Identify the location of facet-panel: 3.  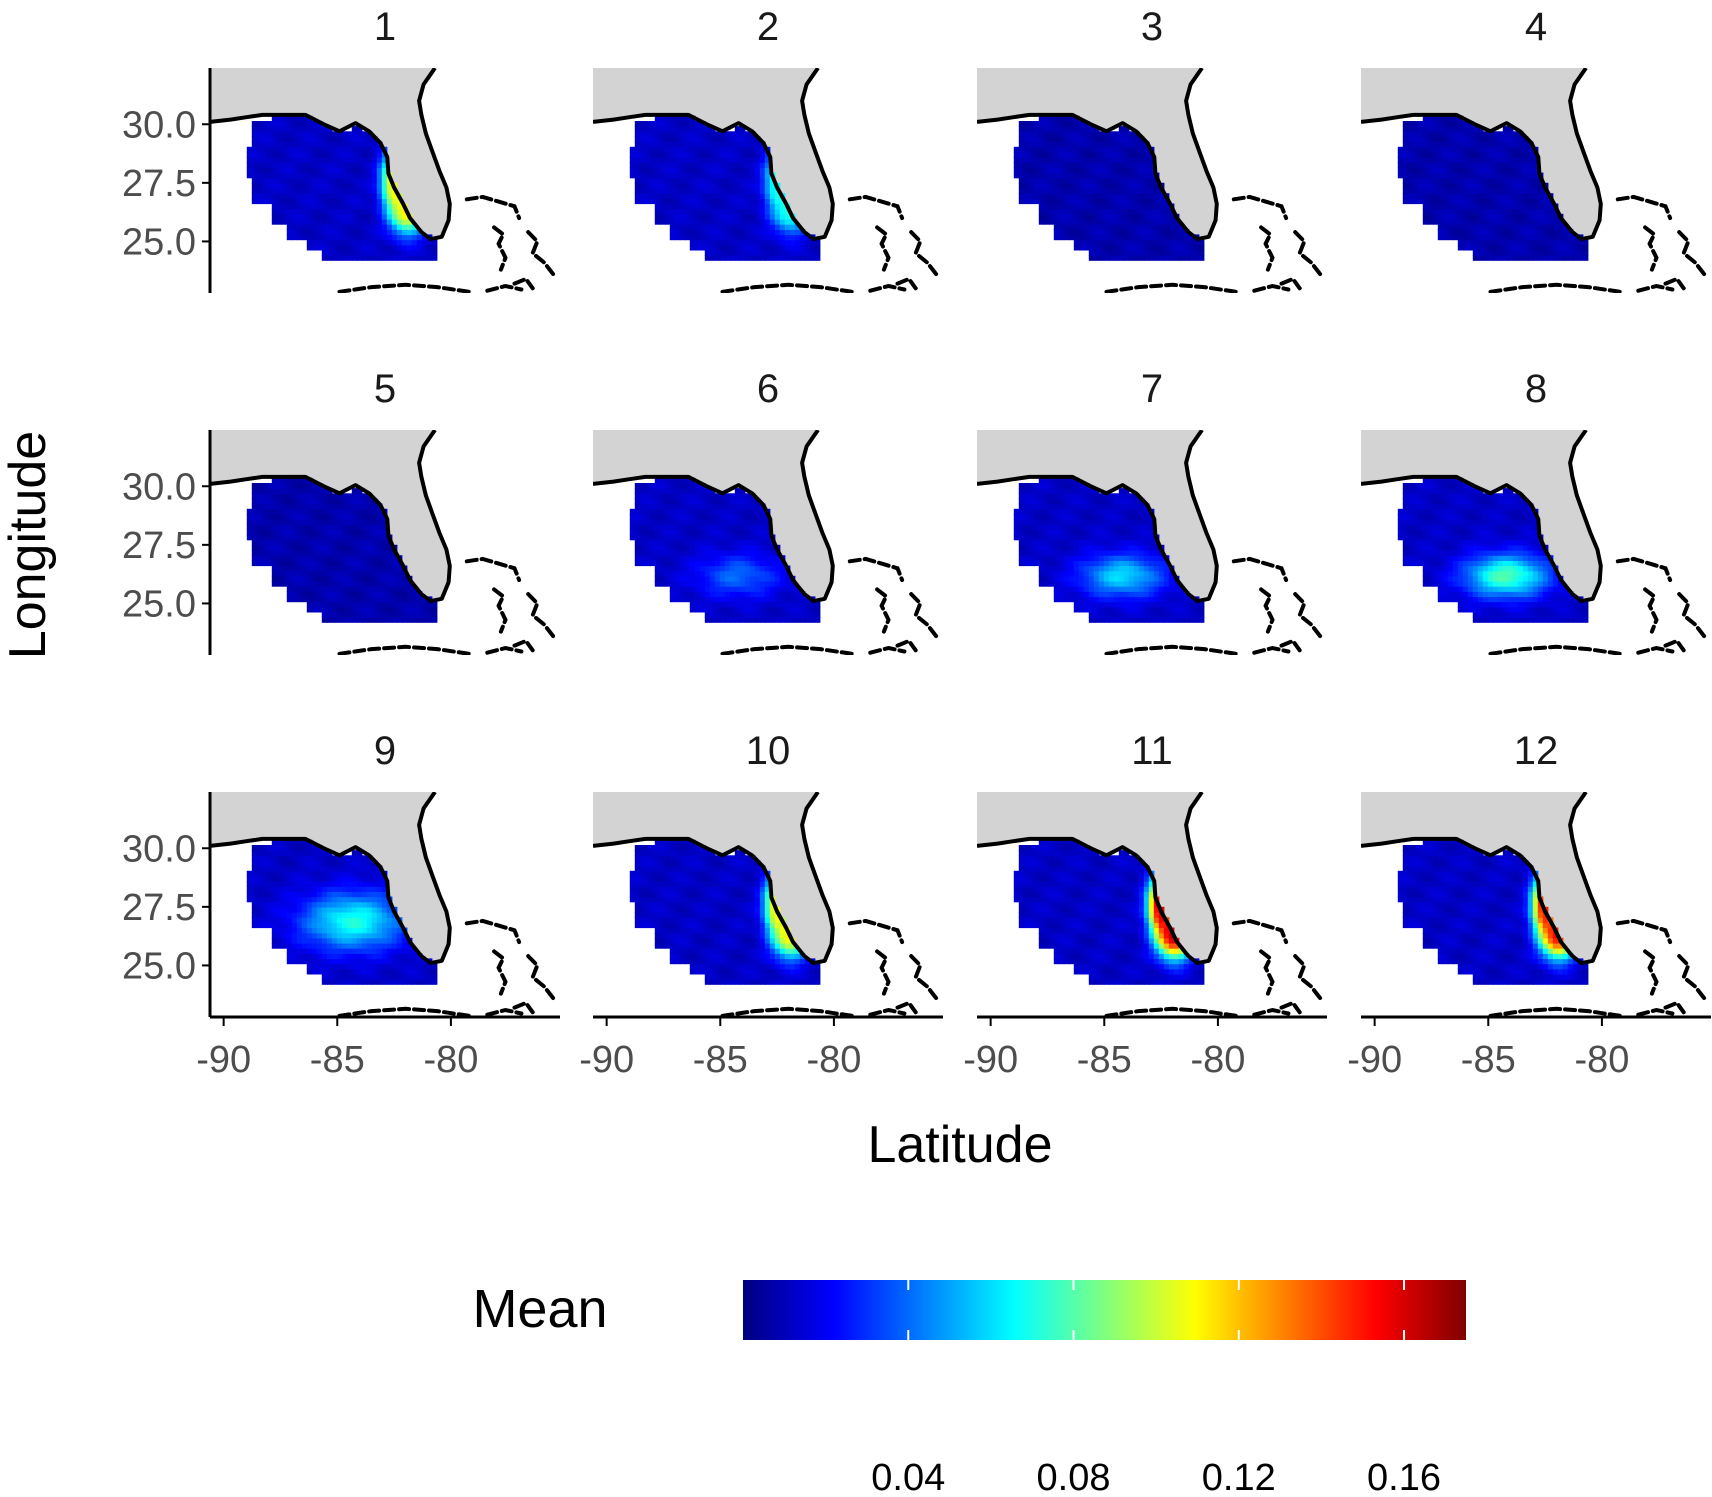
(1150, 149).